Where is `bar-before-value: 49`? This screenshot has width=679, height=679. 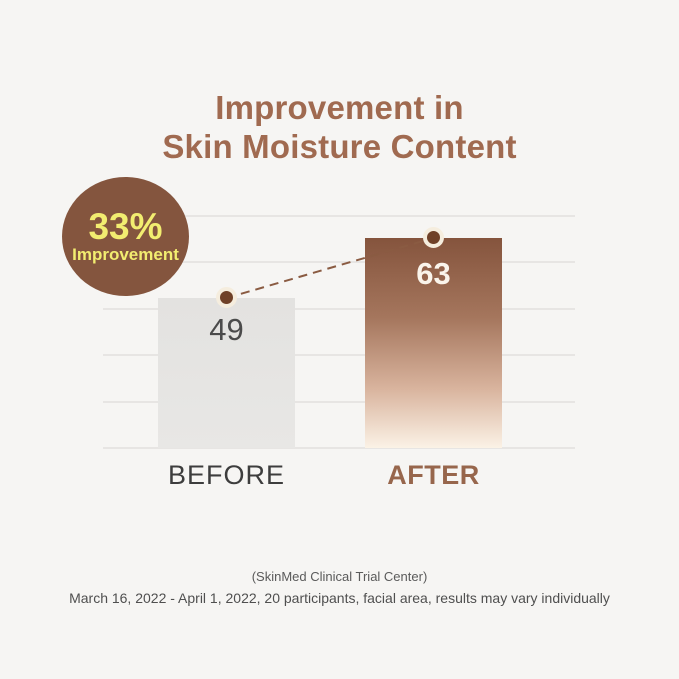 bar-before-value: 49 is located at coordinates (226, 329).